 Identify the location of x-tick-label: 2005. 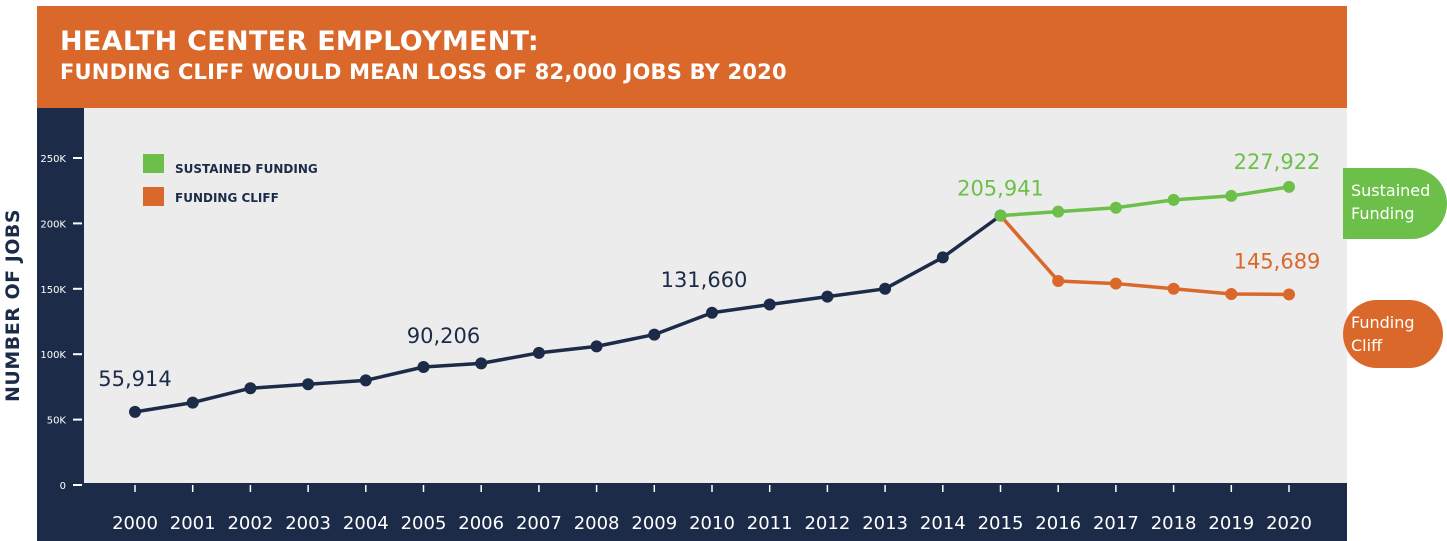
(424, 523).